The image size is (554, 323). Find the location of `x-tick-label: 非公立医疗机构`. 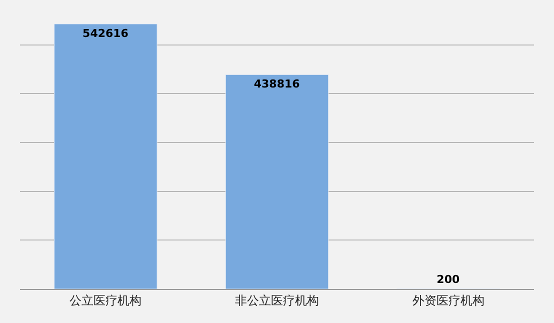

x-tick-label: 非公立医疗机构 is located at coordinates (277, 300).